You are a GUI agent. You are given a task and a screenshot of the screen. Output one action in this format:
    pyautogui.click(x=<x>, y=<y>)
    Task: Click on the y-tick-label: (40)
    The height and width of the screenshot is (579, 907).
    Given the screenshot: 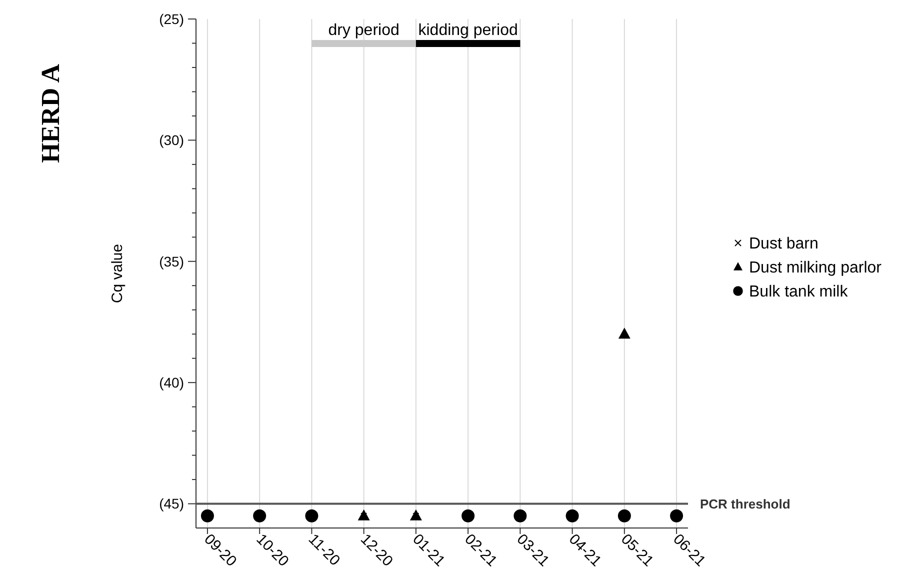 What is the action you would take?
    pyautogui.click(x=171, y=382)
    